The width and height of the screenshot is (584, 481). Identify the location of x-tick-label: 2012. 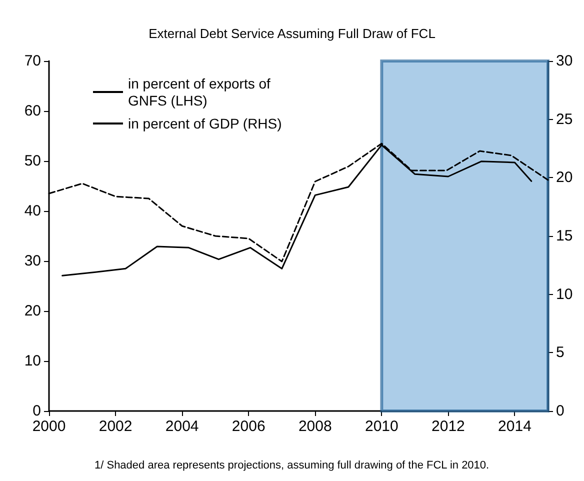
(448, 426).